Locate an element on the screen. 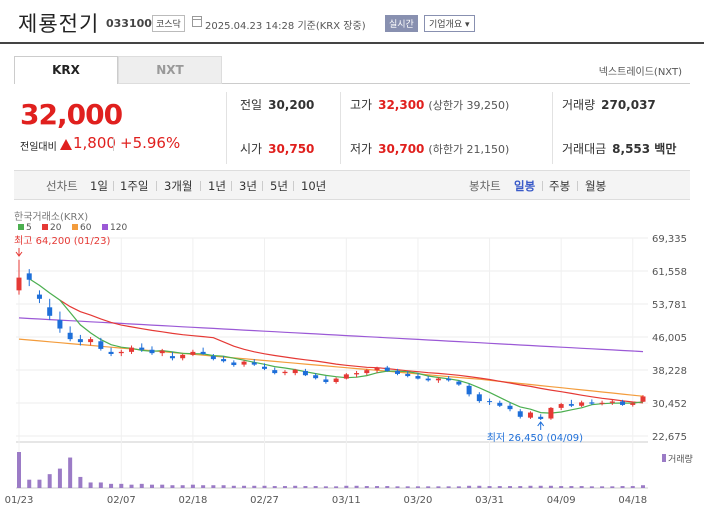  tab-krx: KRX is located at coordinates (66, 70).